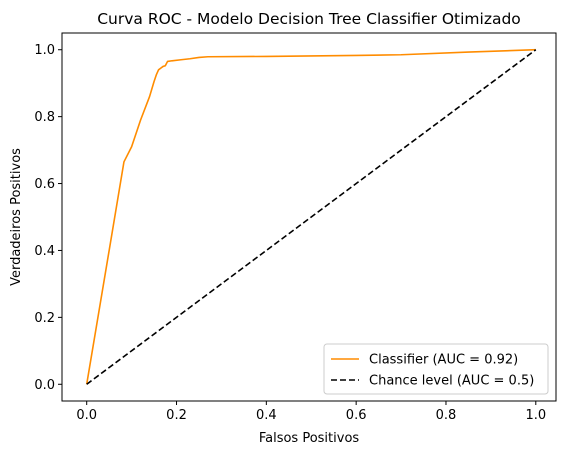 The height and width of the screenshot is (455, 567). Describe the element at coordinates (86, 415) in the screenshot. I see `x-tick-label: 0.0` at that location.